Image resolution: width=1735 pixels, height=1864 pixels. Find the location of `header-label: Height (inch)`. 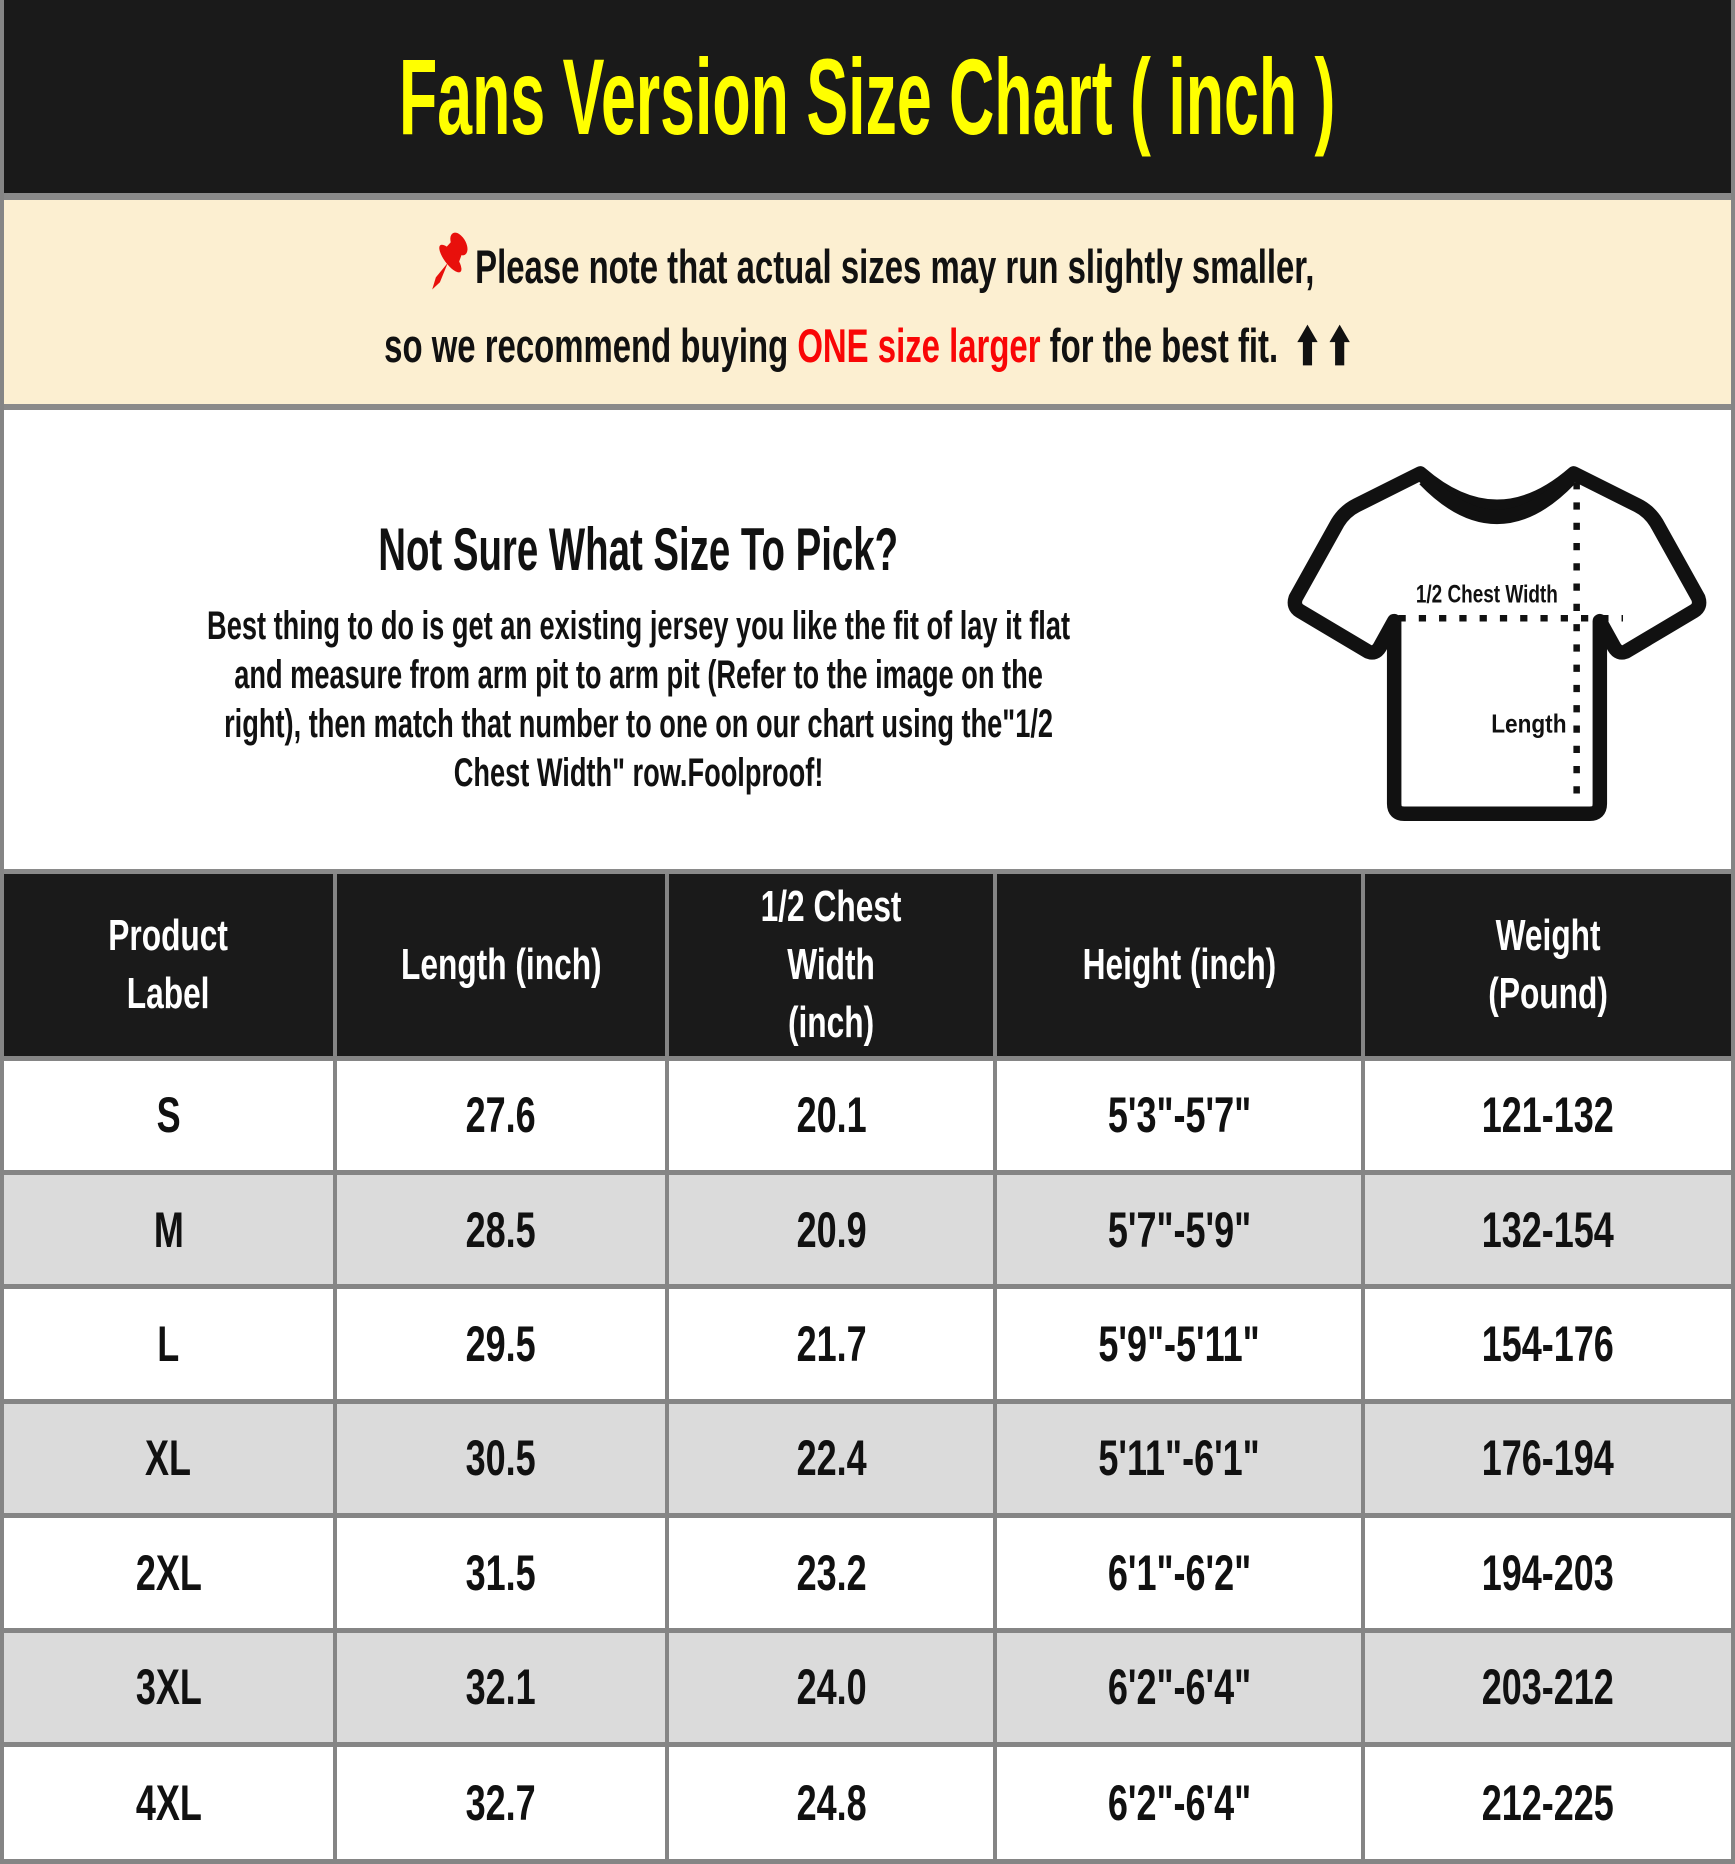

header-label: Height (inch) is located at coordinates (1179, 964).